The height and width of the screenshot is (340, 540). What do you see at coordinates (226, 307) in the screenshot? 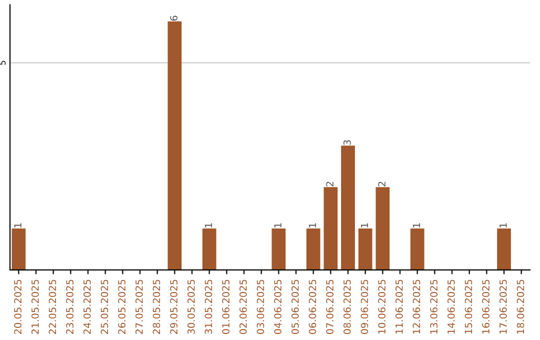
I see `x-tick-label: 01.06.2025` at bounding box center [226, 307].